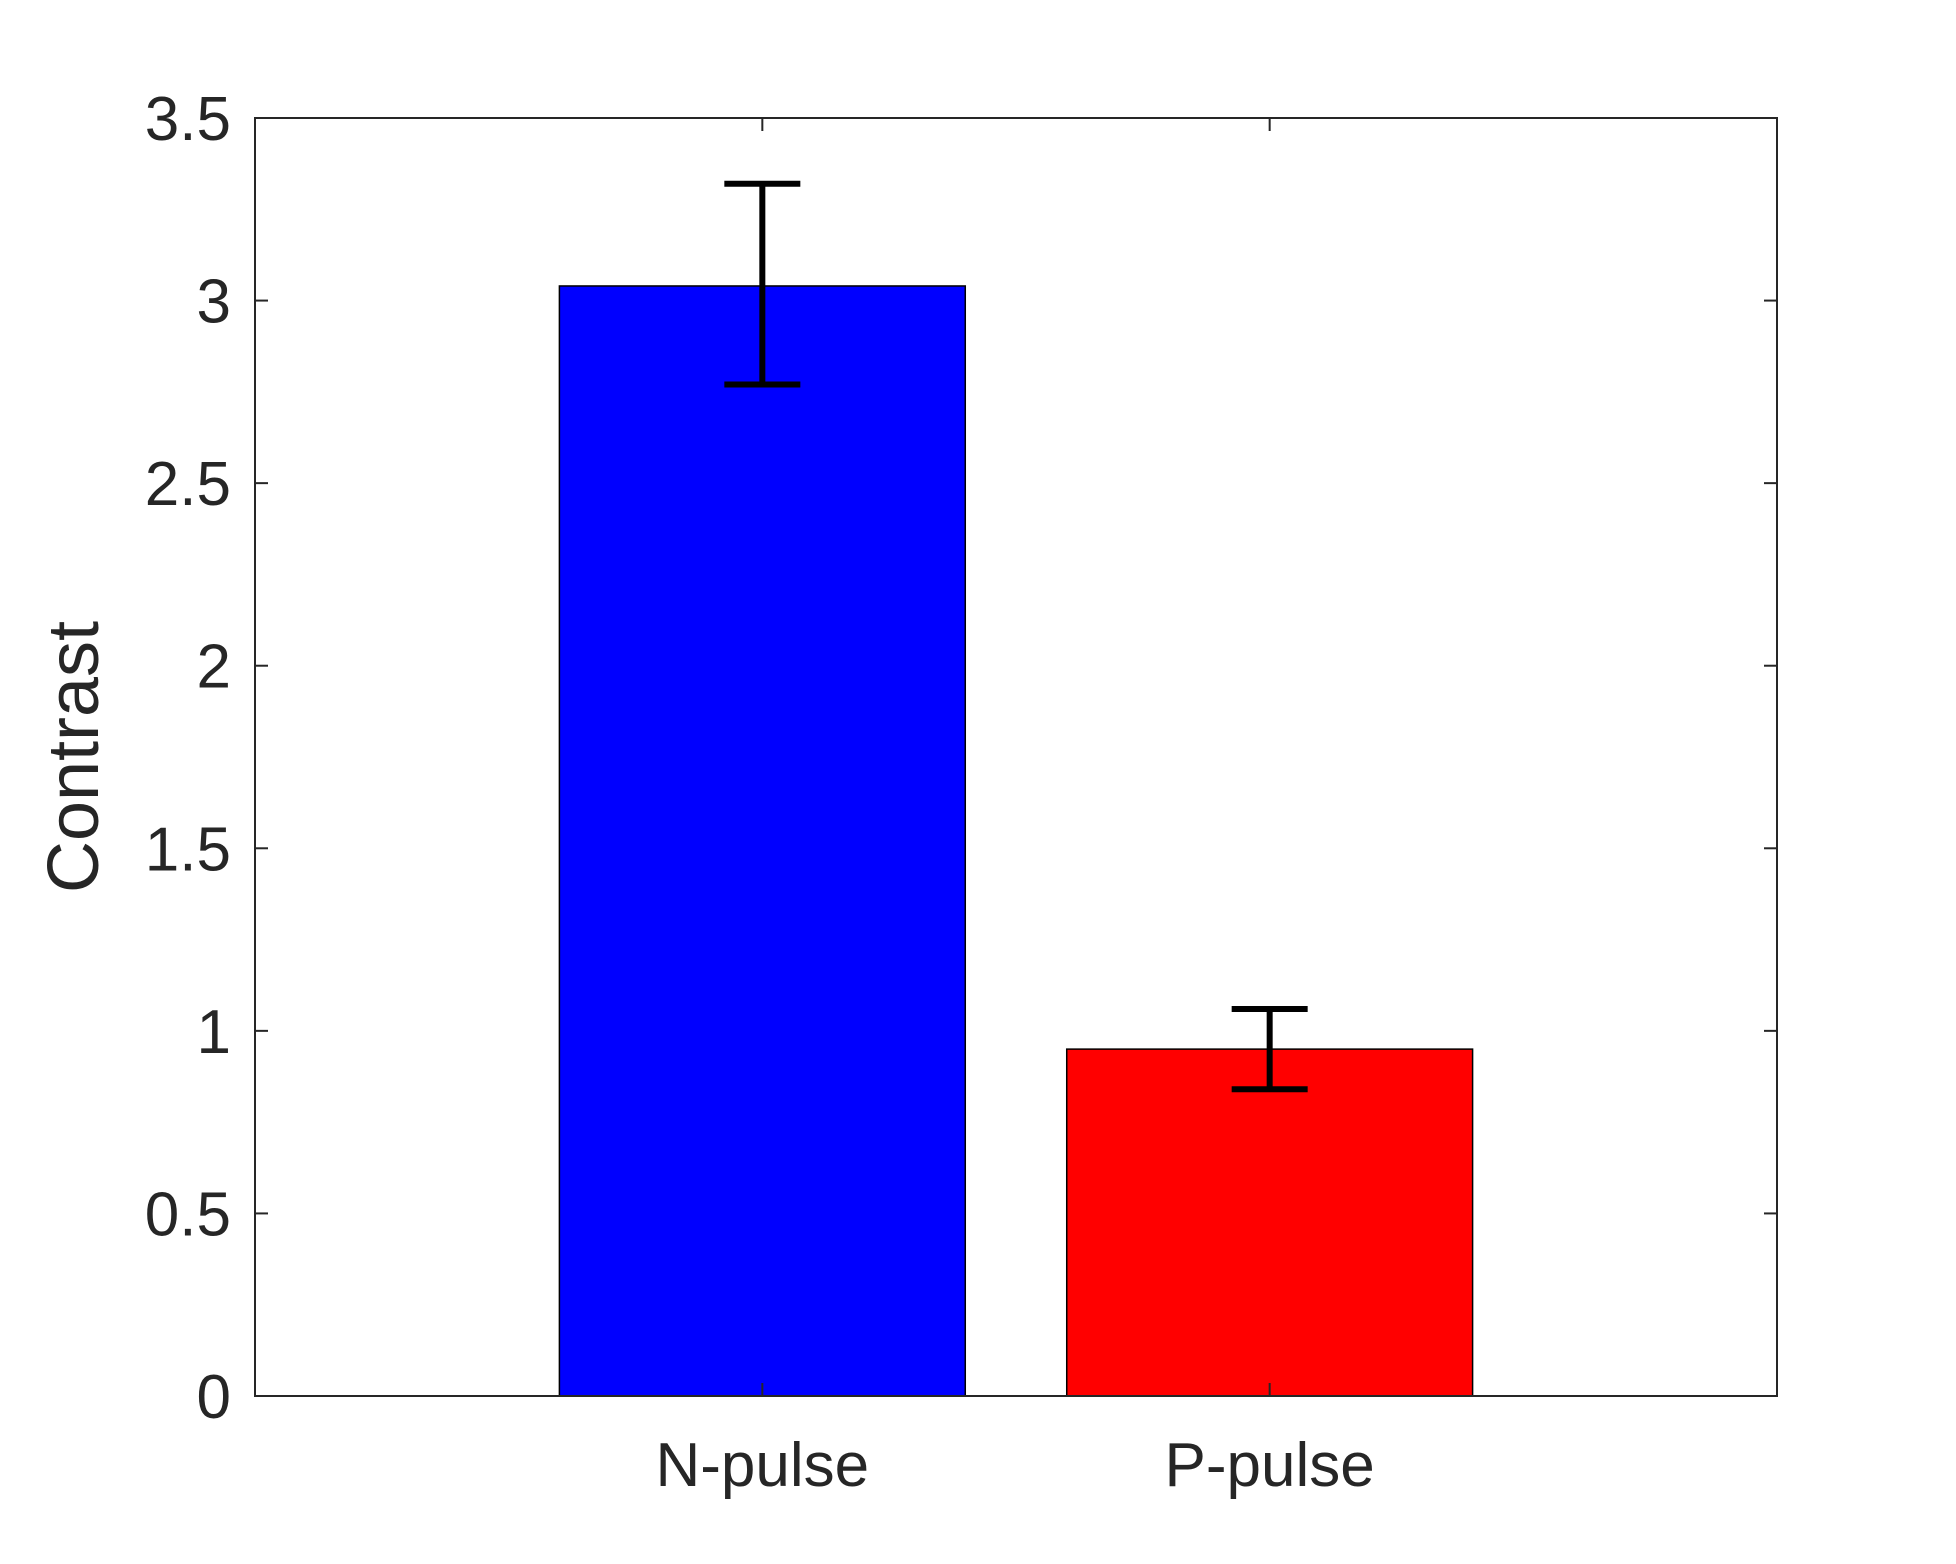 The image size is (1956, 1564). I want to click on x-tick-label-n-pulse: N-pulse, so click(763, 1465).